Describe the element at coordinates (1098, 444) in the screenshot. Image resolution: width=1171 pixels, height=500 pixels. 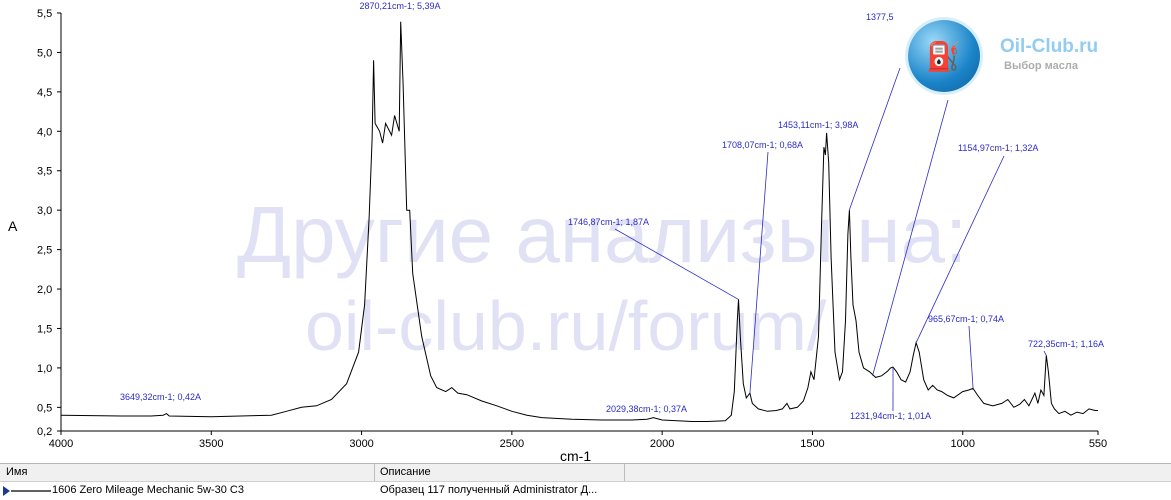
I see `x-tick-label: 550` at that location.